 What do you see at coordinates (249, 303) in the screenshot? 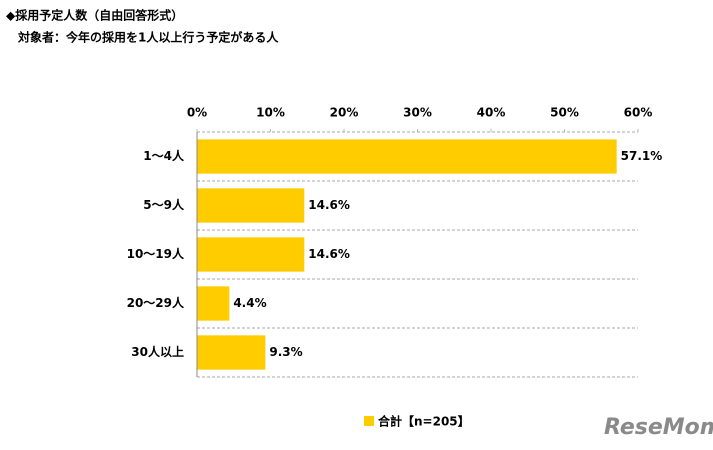
I see `value-label: 4.4%` at bounding box center [249, 303].